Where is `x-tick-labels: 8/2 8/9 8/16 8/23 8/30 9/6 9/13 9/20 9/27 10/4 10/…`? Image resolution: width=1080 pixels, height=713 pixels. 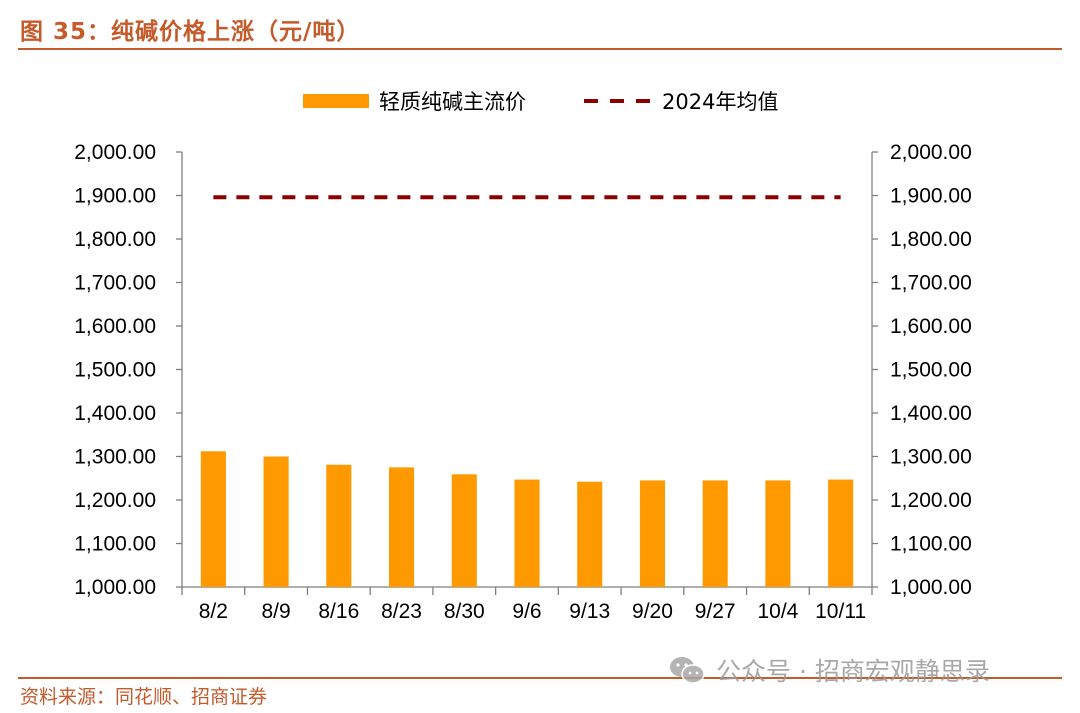 x-tick-labels: 8/2 8/9 8/16 8/23 8/30 9/6 9/13 9/20 9/27 10/4 10/… is located at coordinates (532, 611).